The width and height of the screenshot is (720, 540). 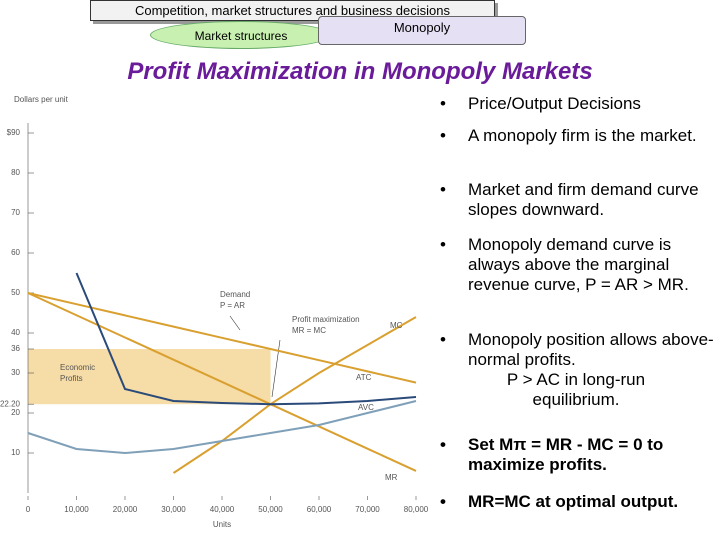 I want to click on y-tick-label: 70, so click(x=15, y=212).